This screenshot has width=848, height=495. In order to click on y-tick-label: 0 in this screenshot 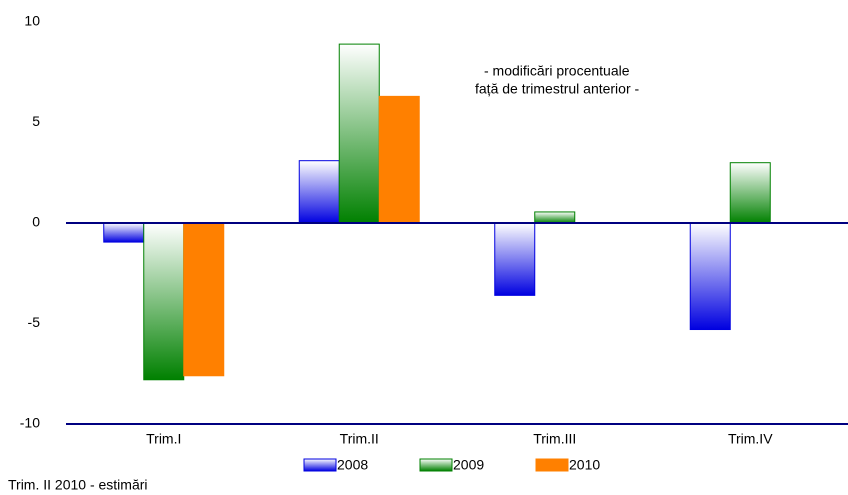, I will do `click(36, 222)`.